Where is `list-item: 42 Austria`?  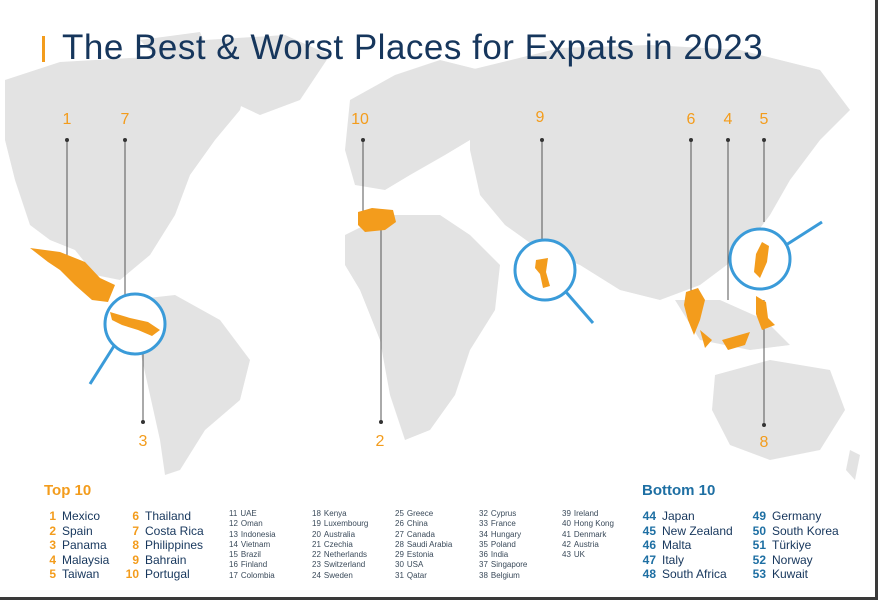 list-item: 42 Austria is located at coordinates (580, 544).